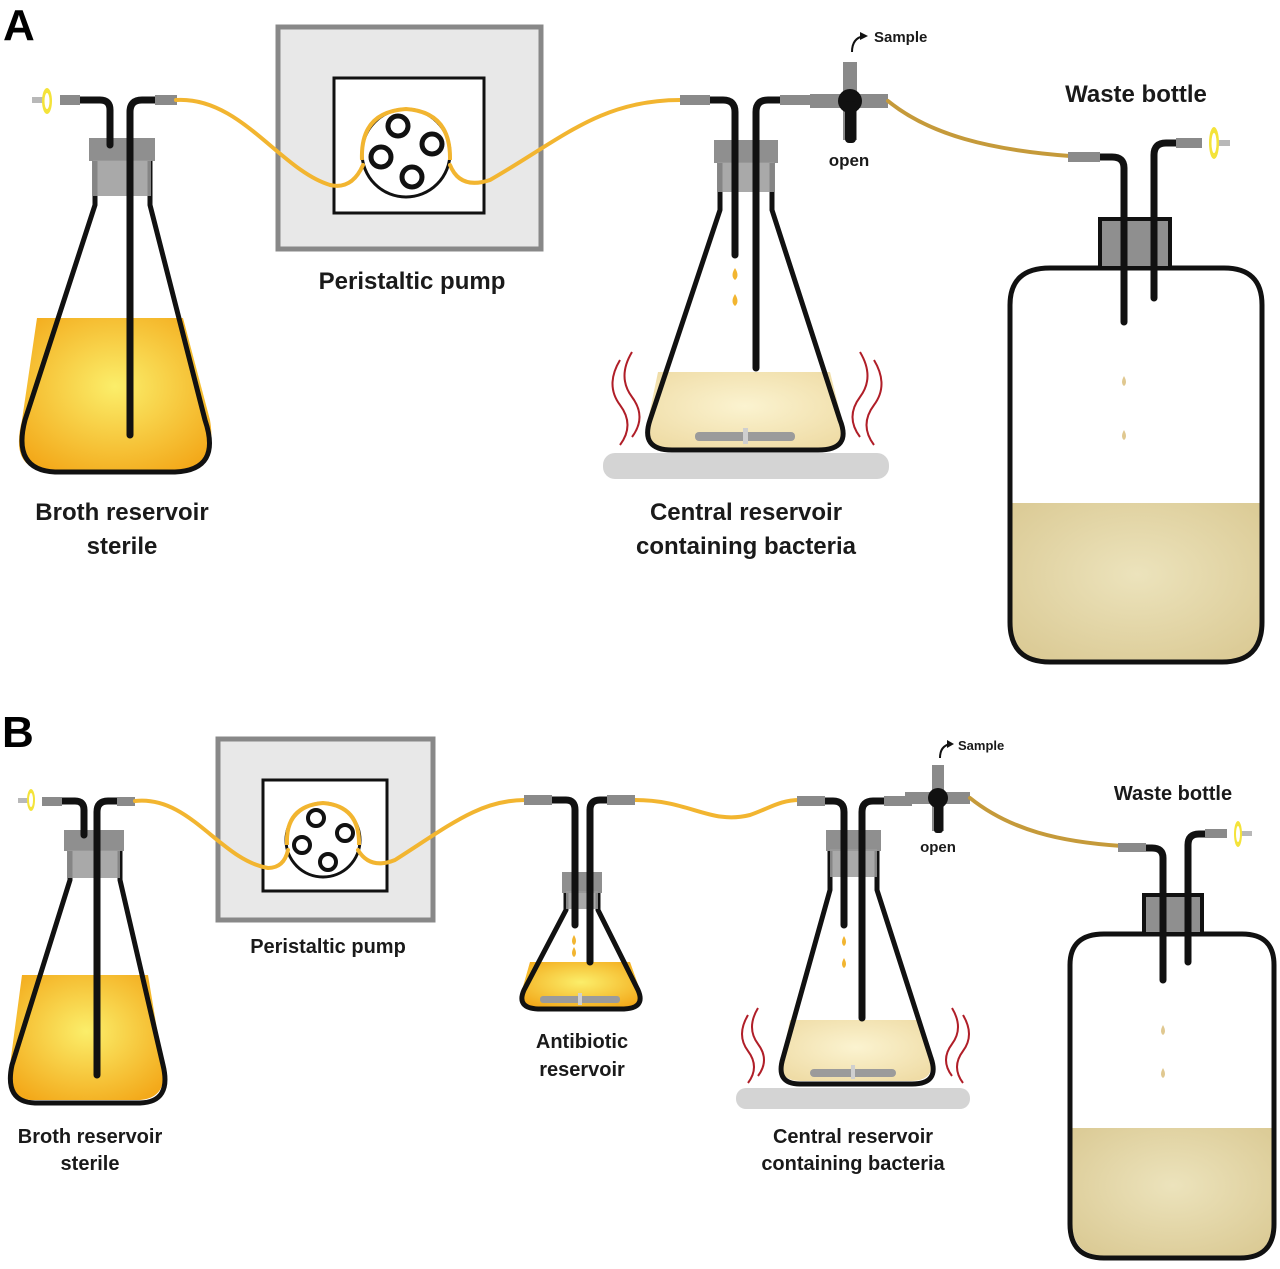 This screenshot has width=1280, height=1269. What do you see at coordinates (1173, 794) in the screenshot?
I see `waste-label-b: Waste bottle` at bounding box center [1173, 794].